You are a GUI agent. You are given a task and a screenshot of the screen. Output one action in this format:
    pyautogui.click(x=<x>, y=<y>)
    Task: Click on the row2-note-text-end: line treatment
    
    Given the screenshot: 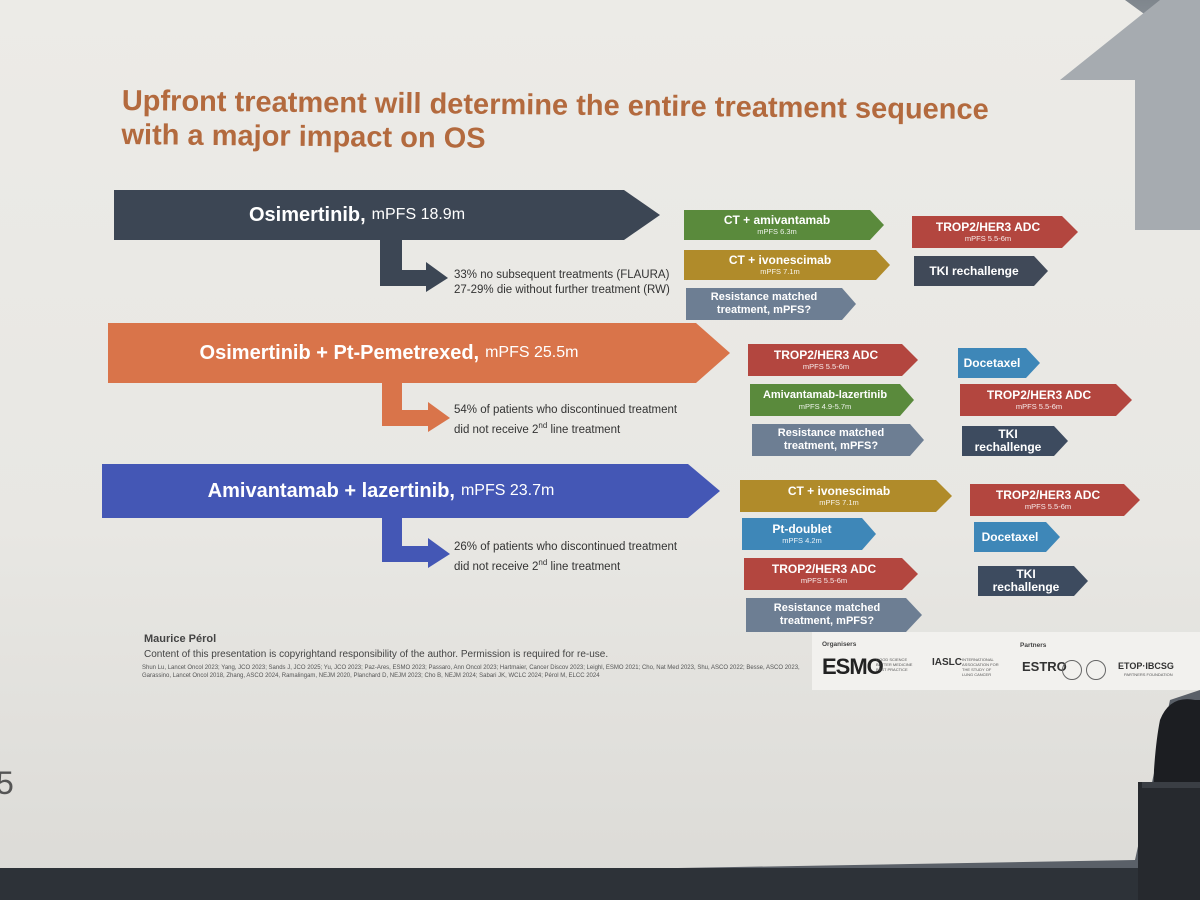 What is the action you would take?
    pyautogui.click(x=584, y=429)
    